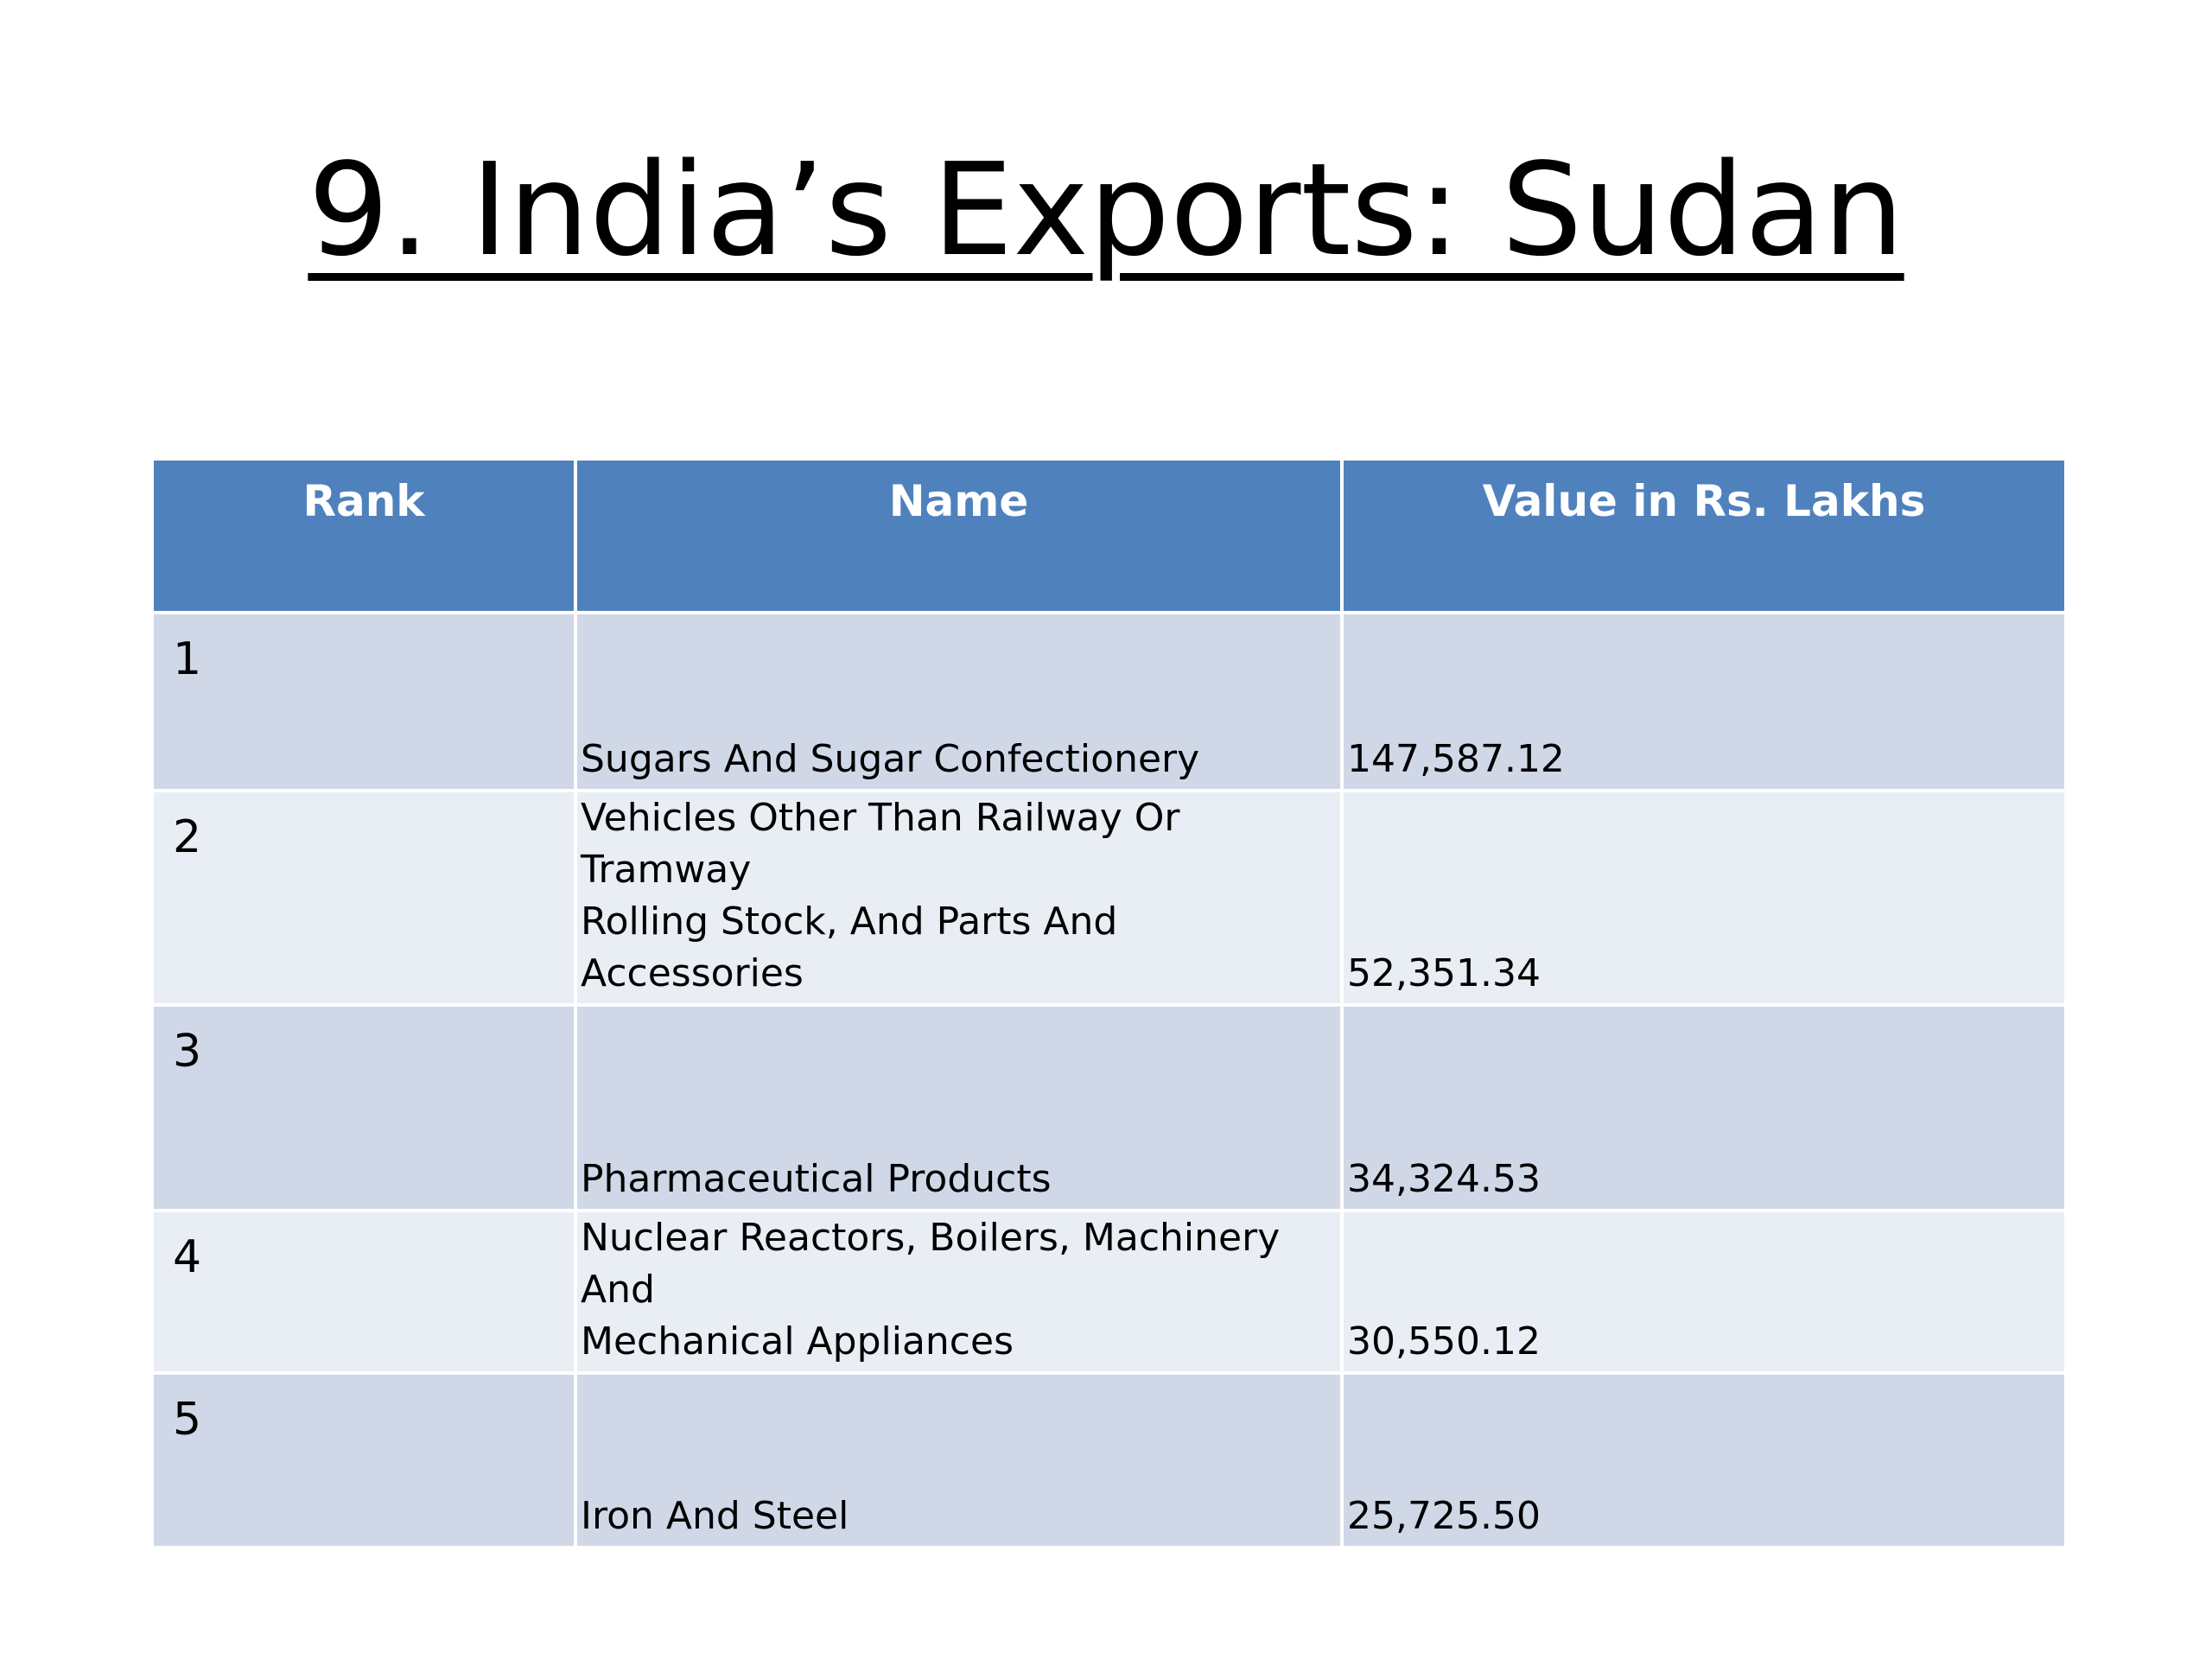 This screenshot has height=1659, width=2212. Describe the element at coordinates (1704, 1292) in the screenshot. I see `value-cell: 30,550.12` at that location.